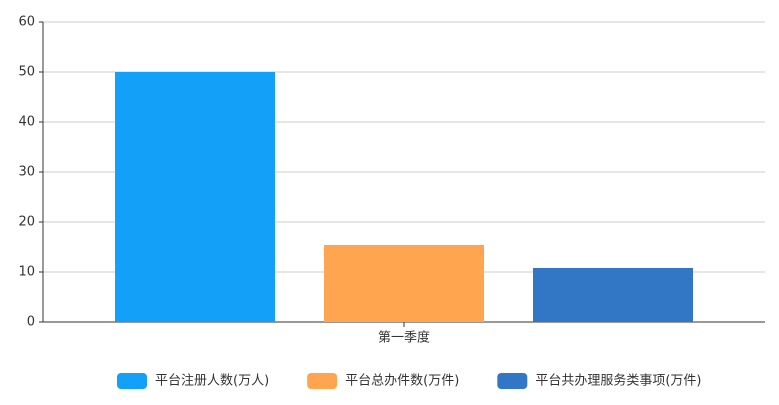 This screenshot has height=405, width=779. What do you see at coordinates (212, 381) in the screenshot?
I see `legend-label: 平台注册人数(万人)` at bounding box center [212, 381].